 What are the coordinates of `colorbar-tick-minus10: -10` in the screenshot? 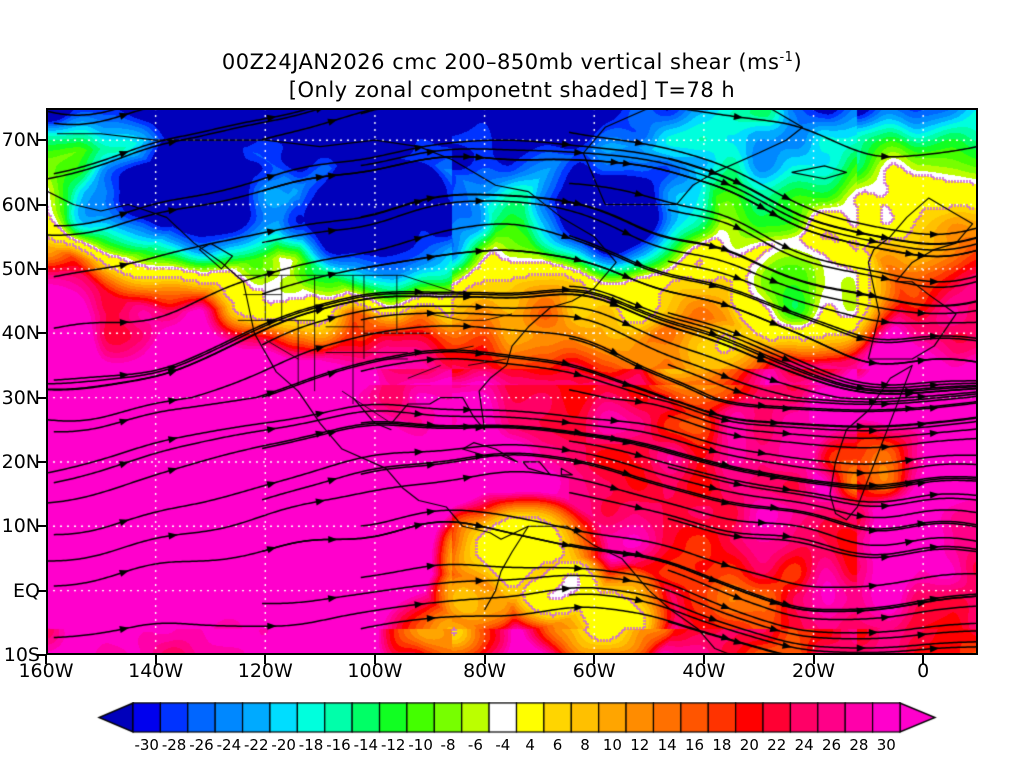 It's located at (420, 745).